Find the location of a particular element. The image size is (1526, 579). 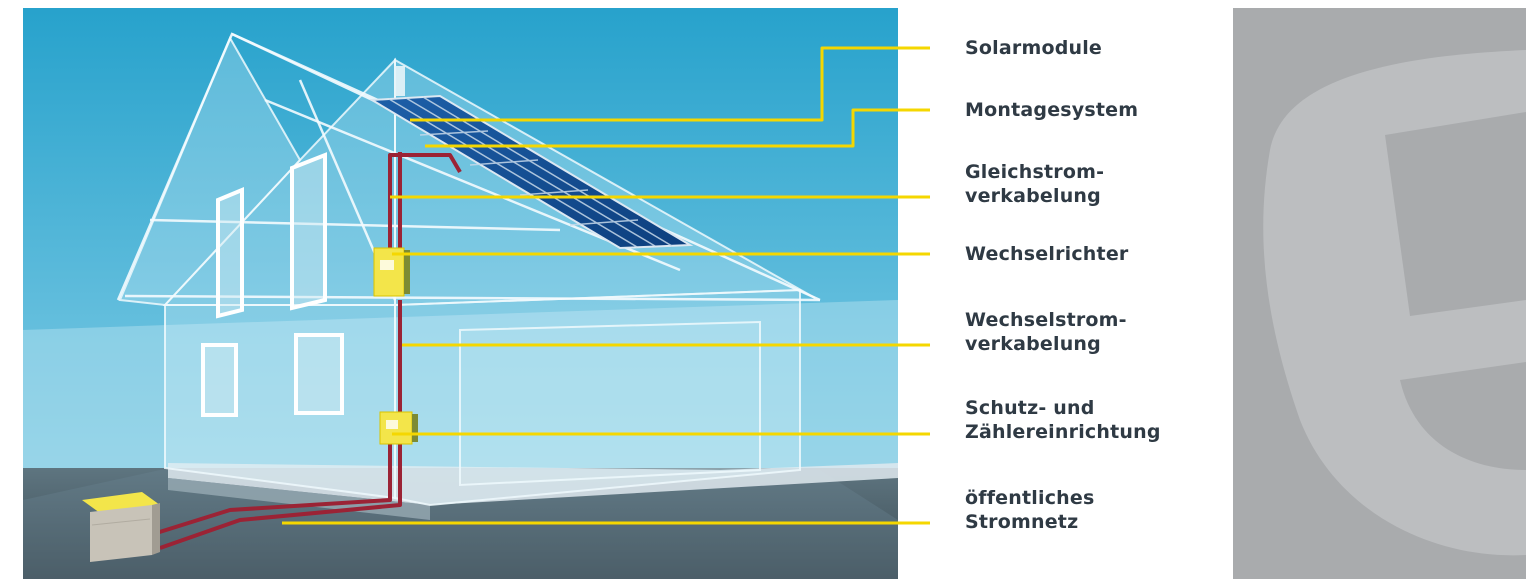

label-text: Montagesystem is located at coordinates (1052, 110).